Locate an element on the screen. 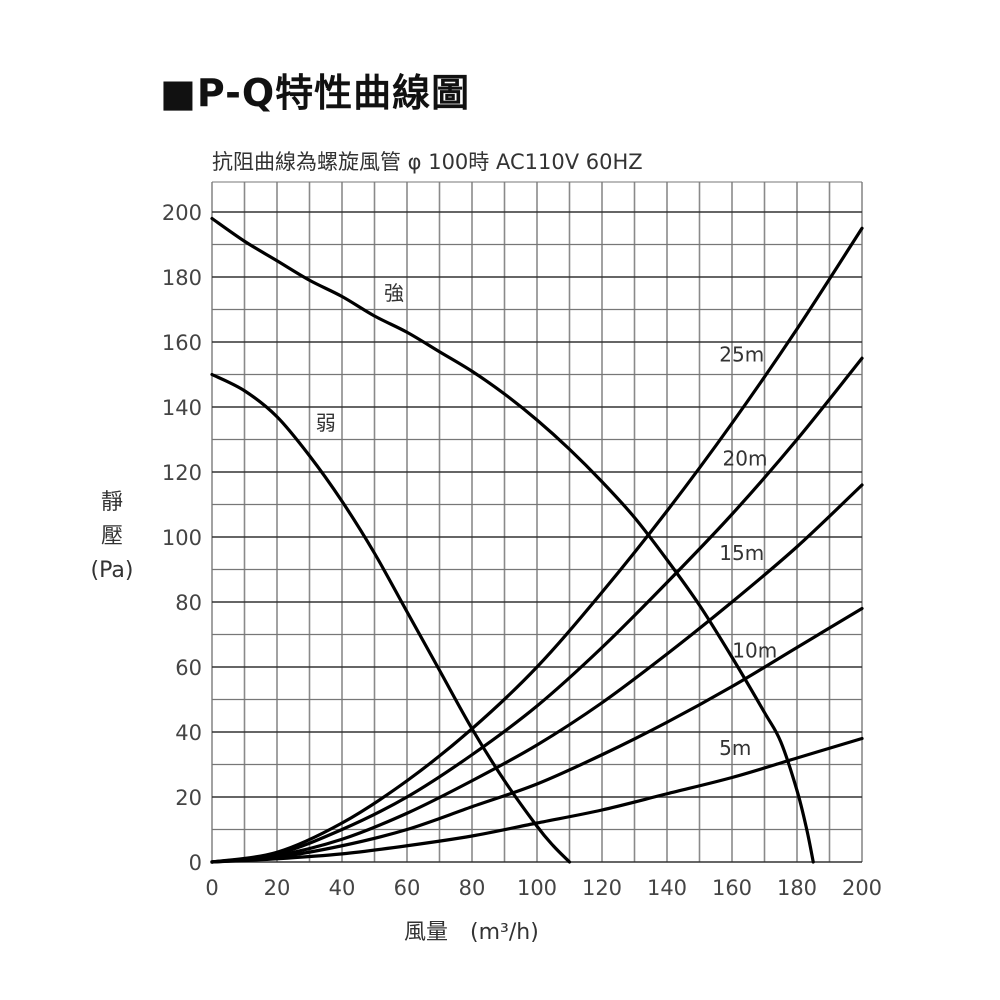 The height and width of the screenshot is (1000, 1000). x-tick-label: 0 is located at coordinates (211, 888).